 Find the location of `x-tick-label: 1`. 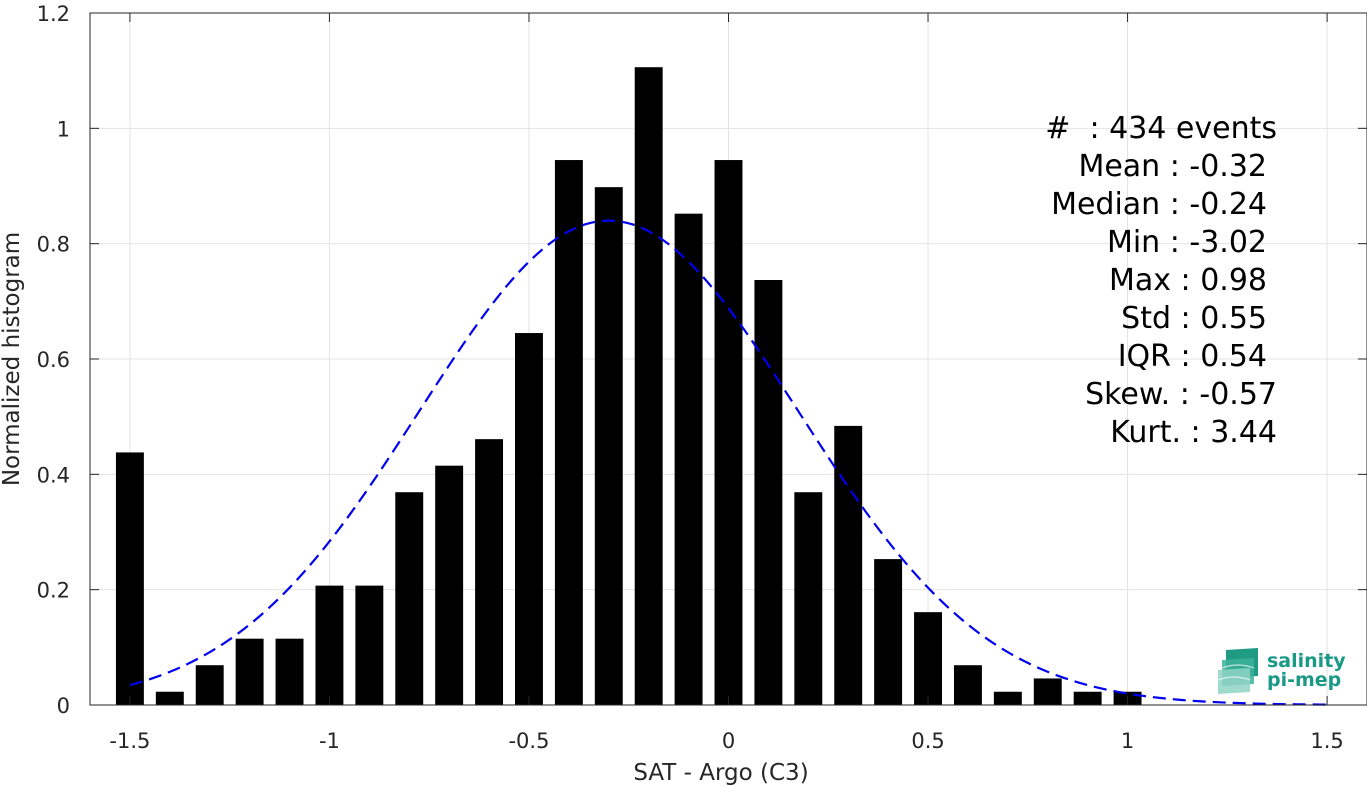

x-tick-label: 1 is located at coordinates (1127, 741).